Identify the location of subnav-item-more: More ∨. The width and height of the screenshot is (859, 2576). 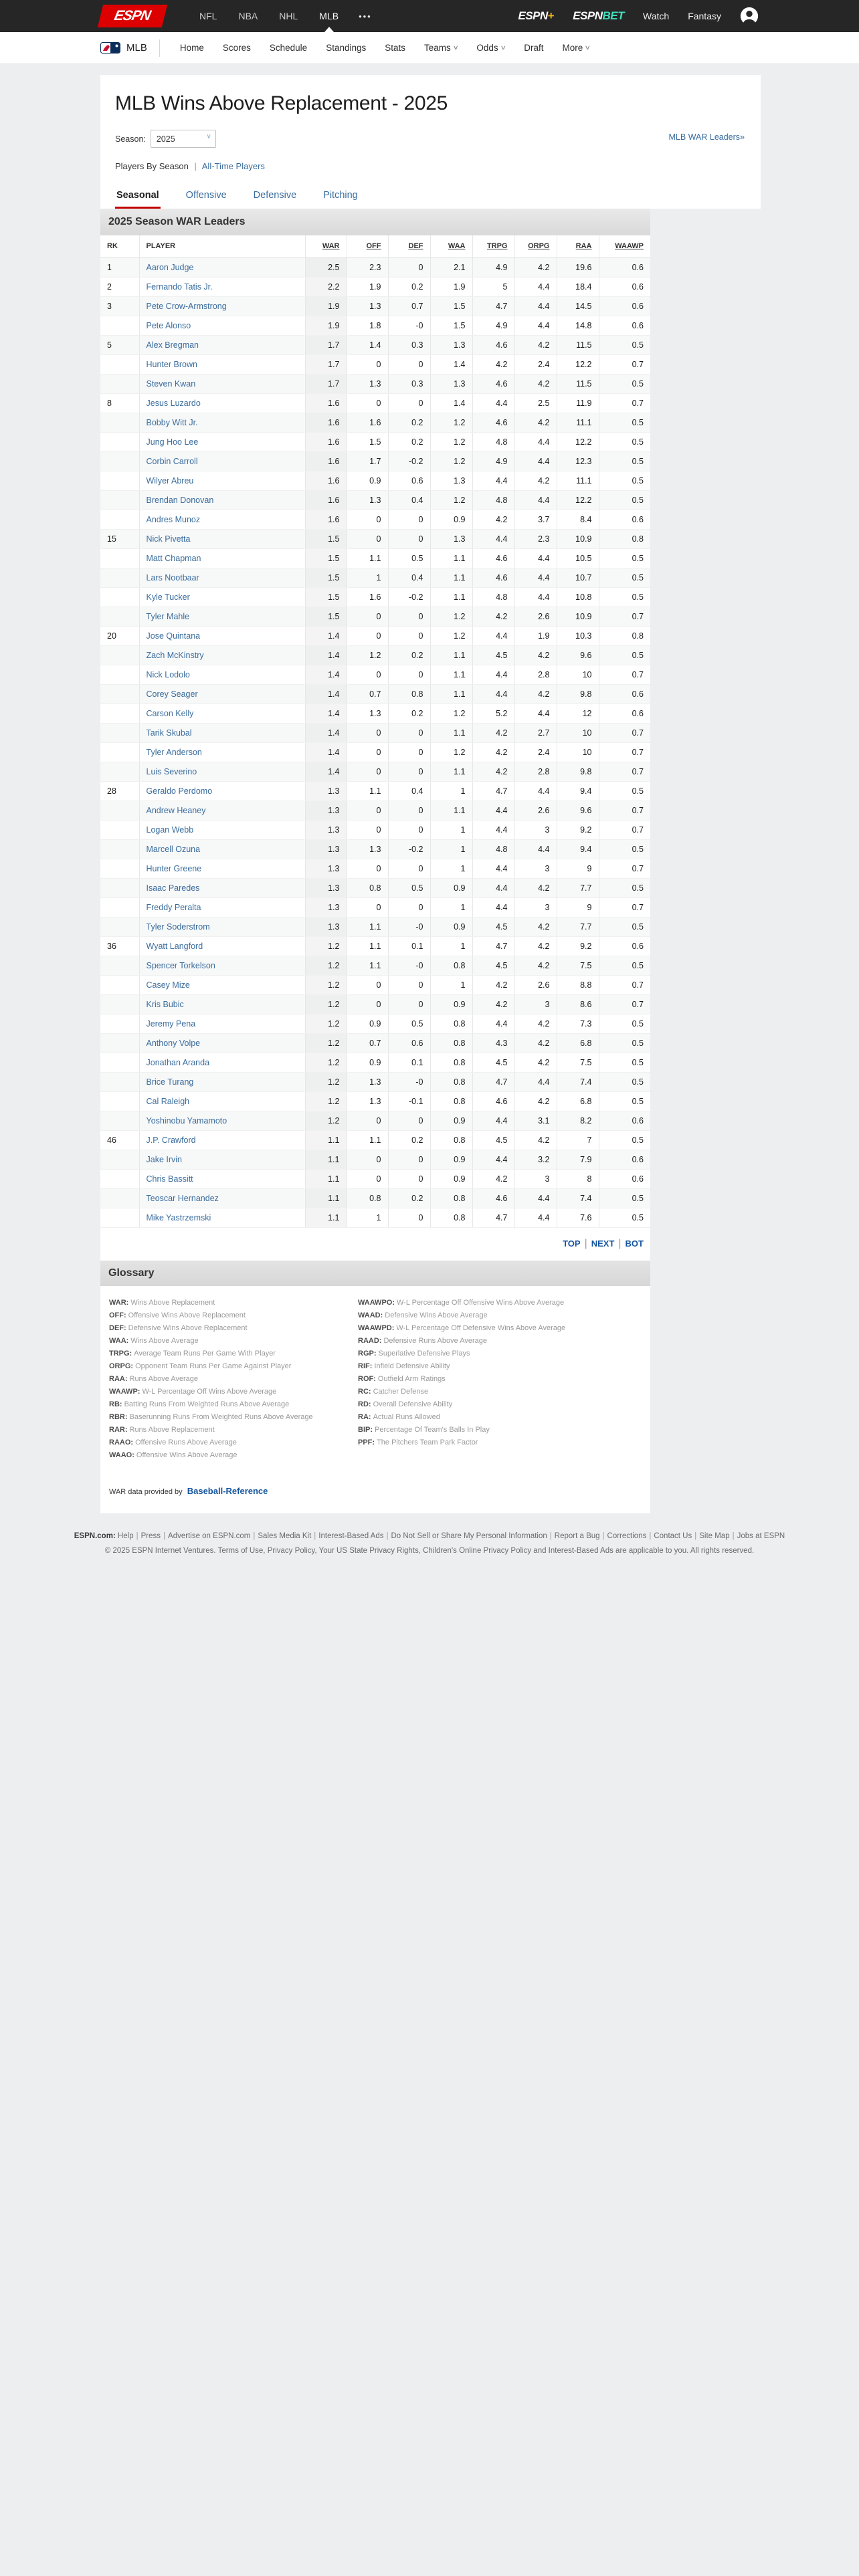
(576, 48).